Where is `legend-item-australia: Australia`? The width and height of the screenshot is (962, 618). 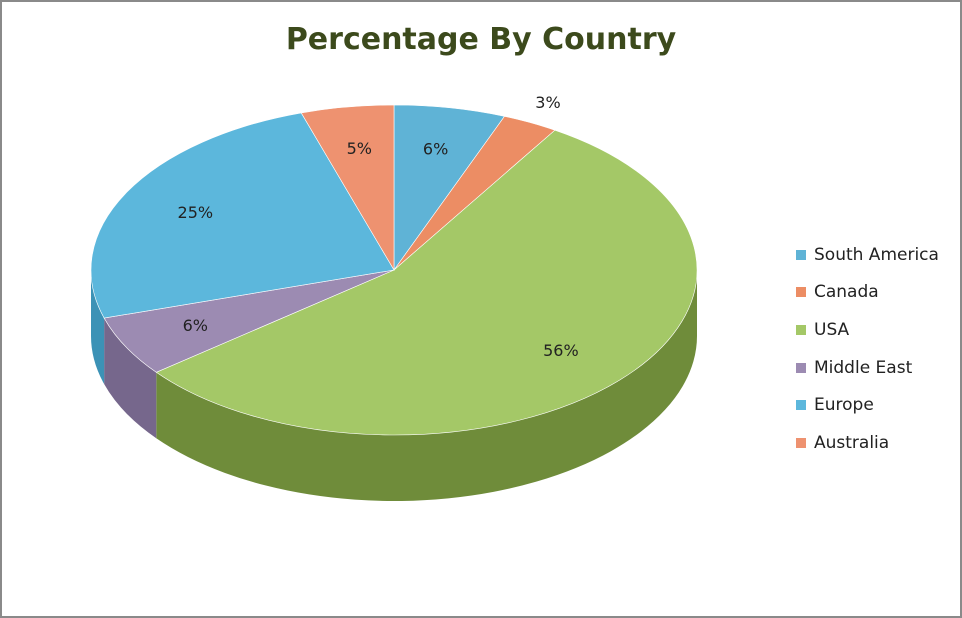 legend-item-australia: Australia is located at coordinates (867, 443).